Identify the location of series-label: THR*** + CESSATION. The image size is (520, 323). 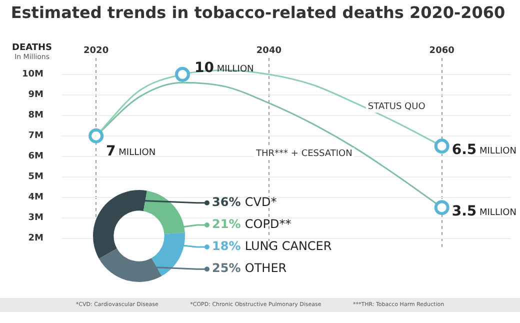
(303, 153).